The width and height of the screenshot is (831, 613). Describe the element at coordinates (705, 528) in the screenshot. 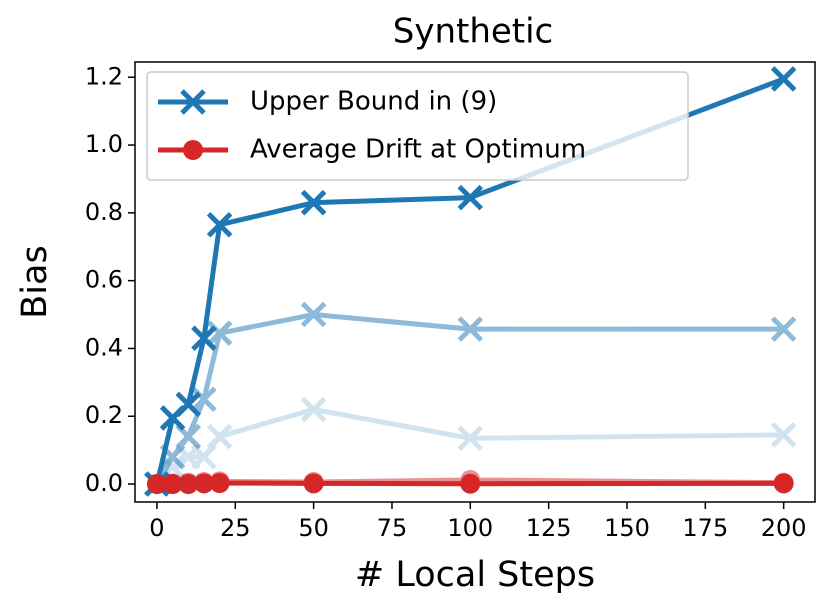

I see `x-tick-label: 175` at that location.